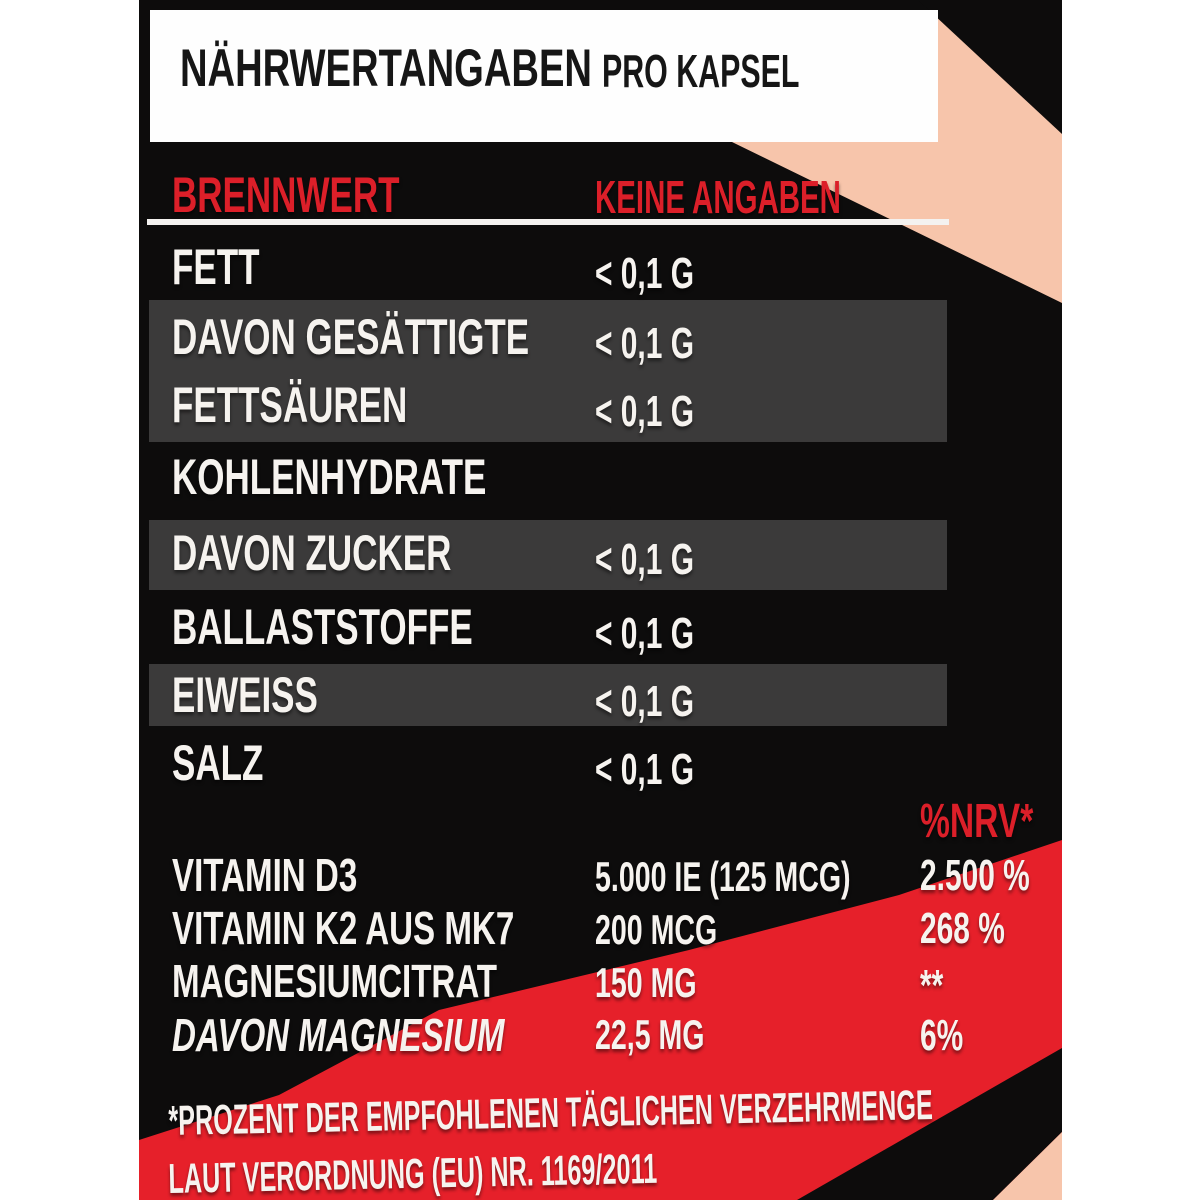 This screenshot has height=1200, width=1200. I want to click on row-value-ballaststoffe: < 0,1 G, so click(644, 633).